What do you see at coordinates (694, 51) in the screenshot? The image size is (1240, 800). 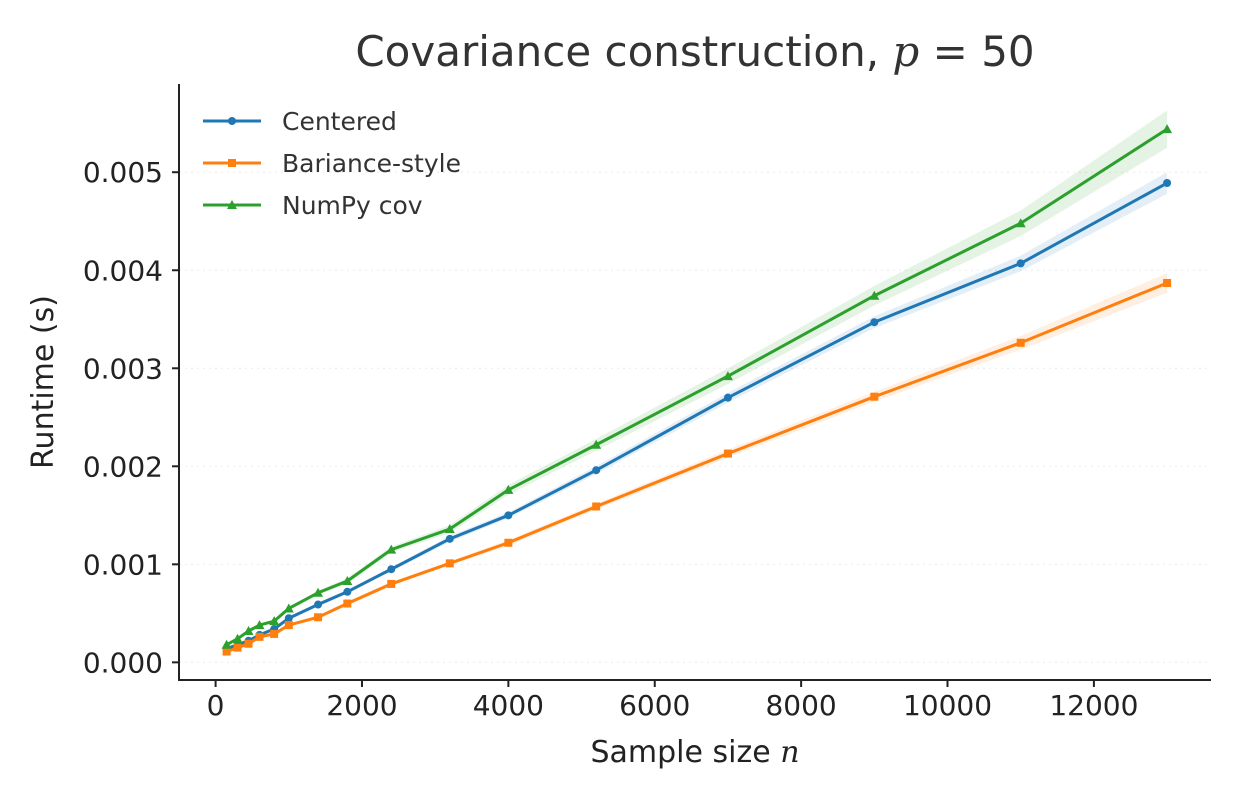 I see `chart-title: Covariance construction, p = 50` at bounding box center [694, 51].